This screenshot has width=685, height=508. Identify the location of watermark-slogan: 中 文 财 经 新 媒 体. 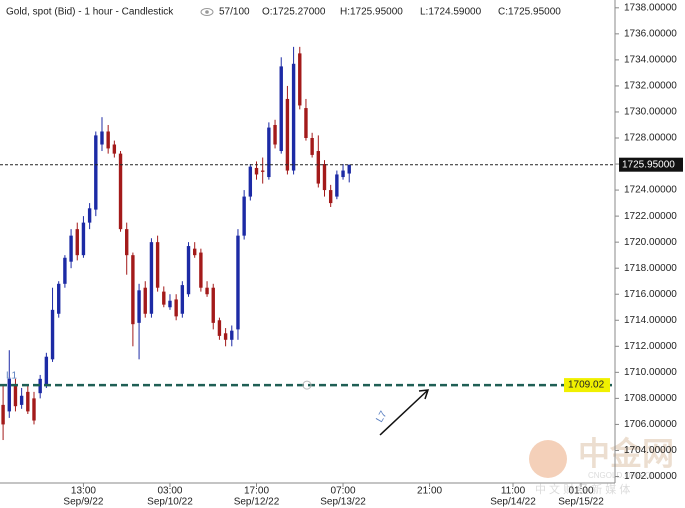
(582, 489).